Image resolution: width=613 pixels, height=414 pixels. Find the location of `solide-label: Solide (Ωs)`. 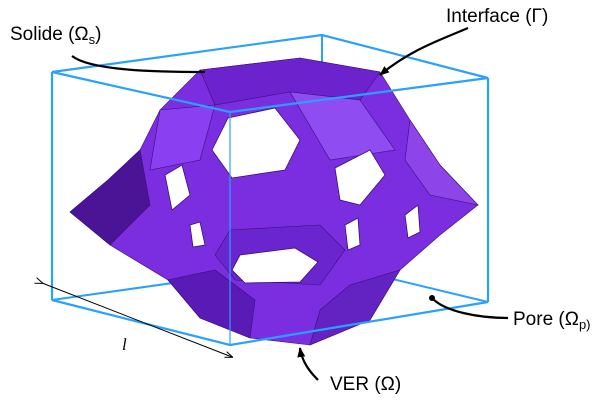

solide-label: Solide (Ωs) is located at coordinates (55, 35).